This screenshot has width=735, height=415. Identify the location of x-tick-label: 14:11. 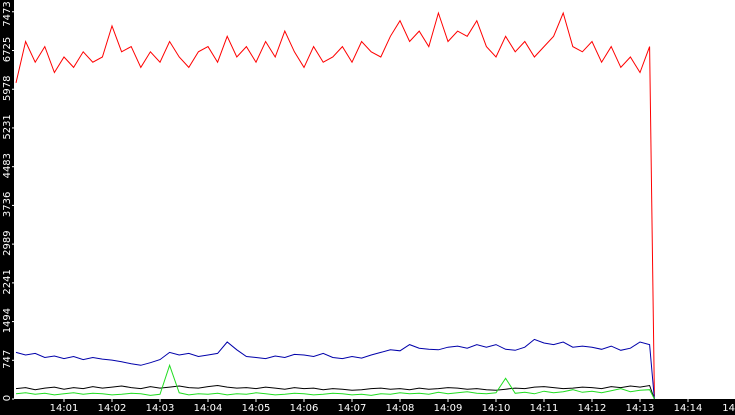
(544, 408).